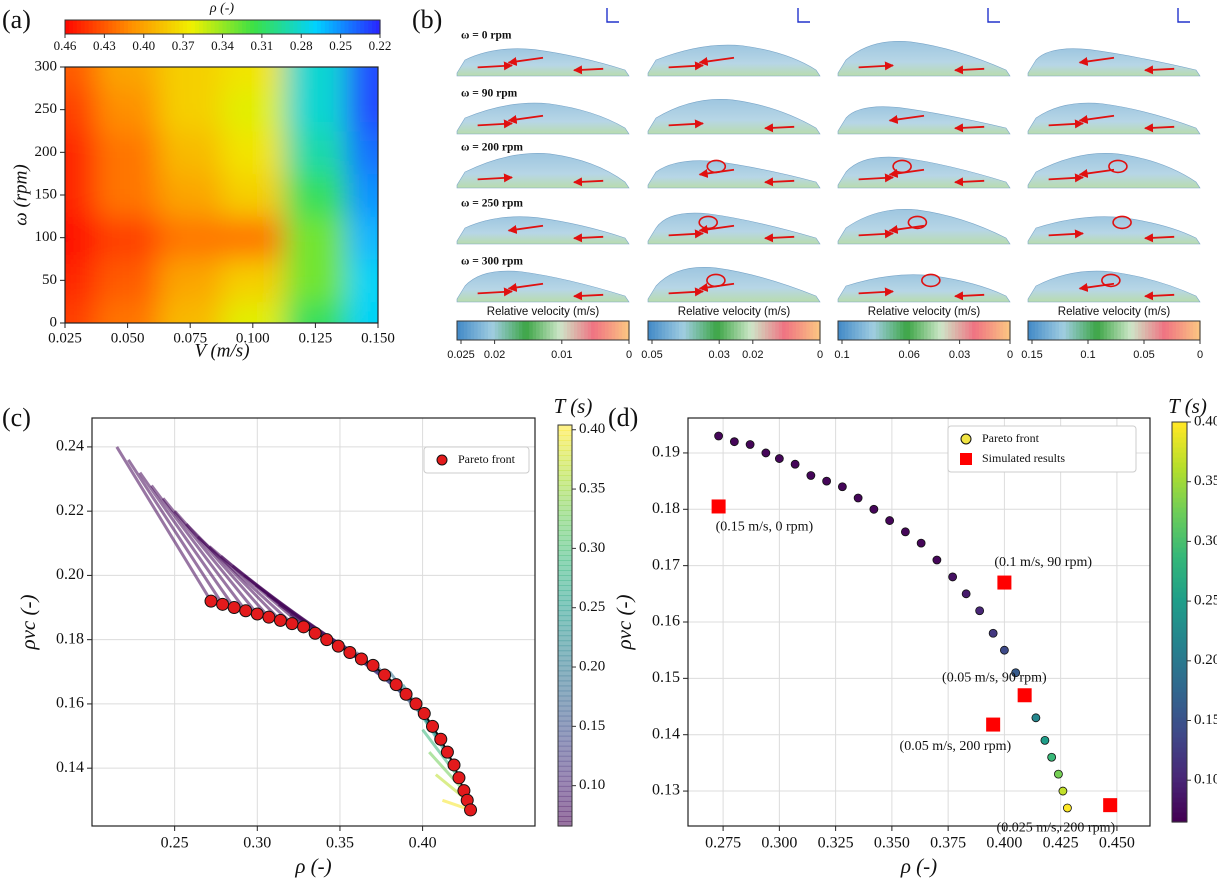 This screenshot has width=1217, height=886. Describe the element at coordinates (723, 843) in the screenshot. I see `x-tick-label: 0.275` at that location.